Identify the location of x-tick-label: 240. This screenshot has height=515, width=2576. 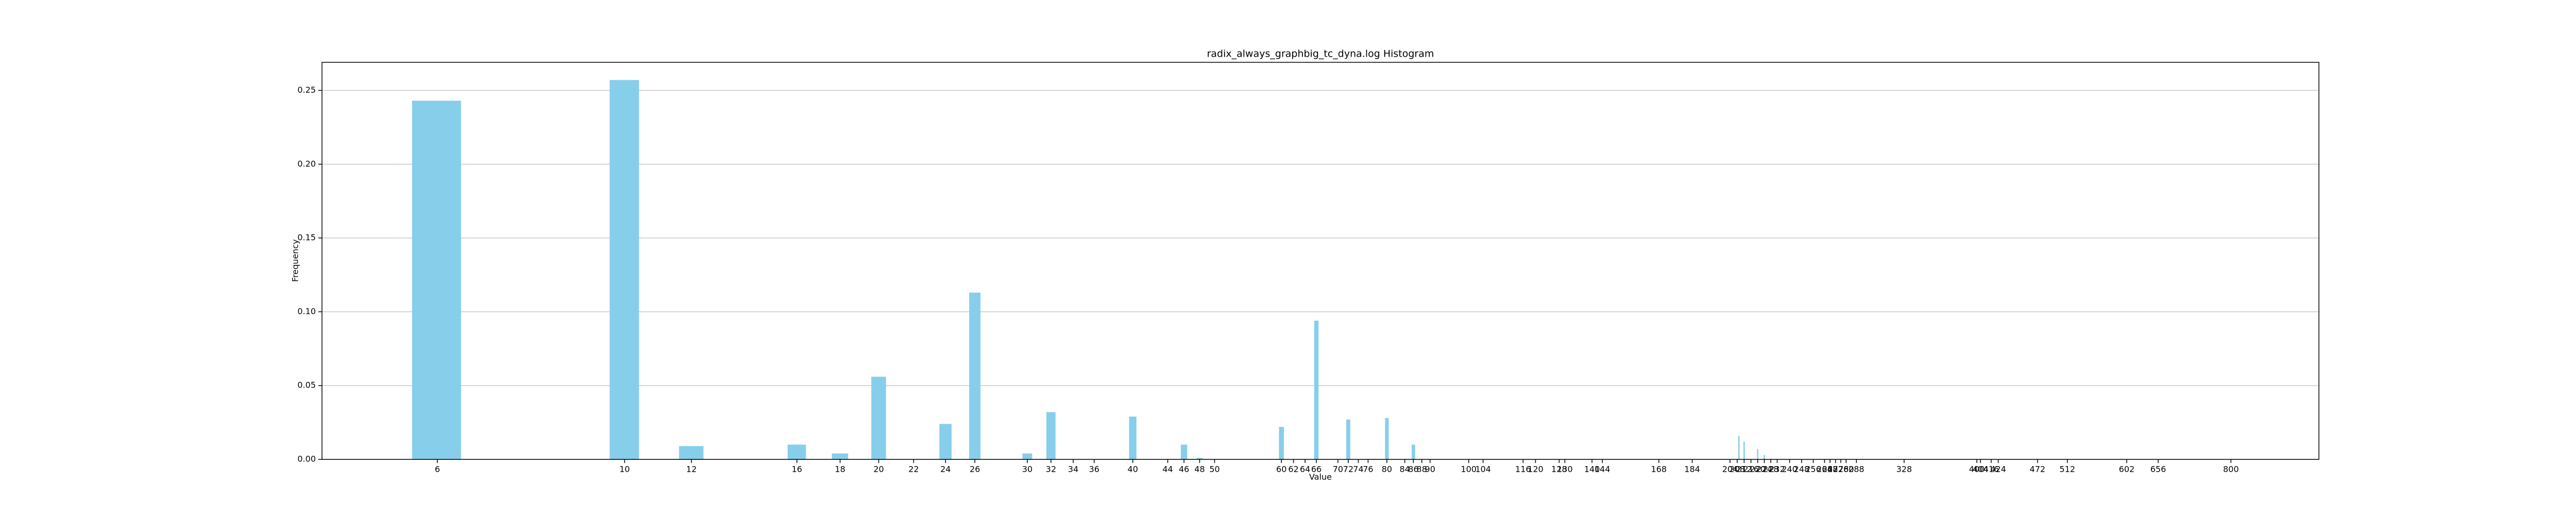
(1790, 469).